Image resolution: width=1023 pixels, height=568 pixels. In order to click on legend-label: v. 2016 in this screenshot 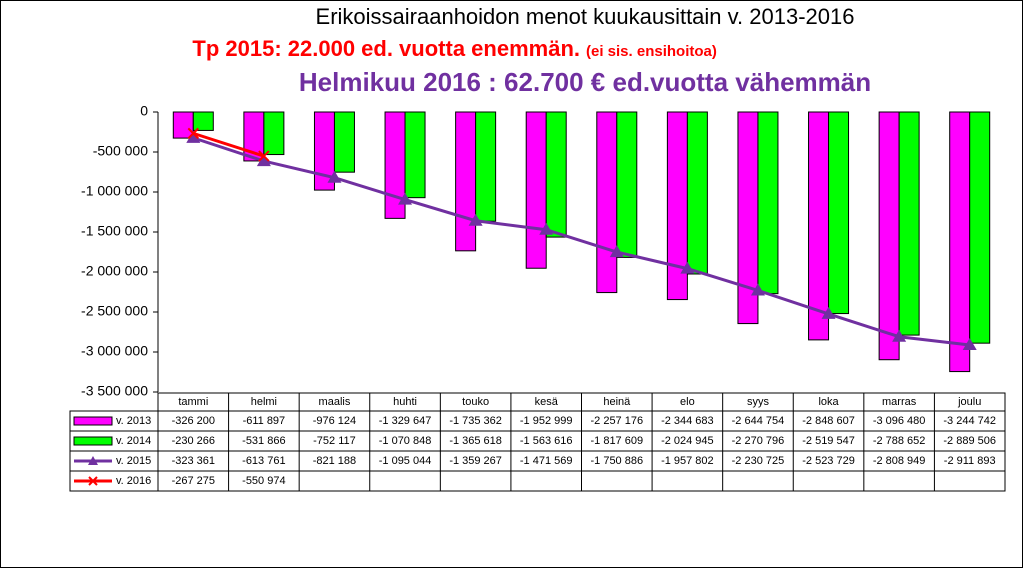, I will do `click(133, 481)`.